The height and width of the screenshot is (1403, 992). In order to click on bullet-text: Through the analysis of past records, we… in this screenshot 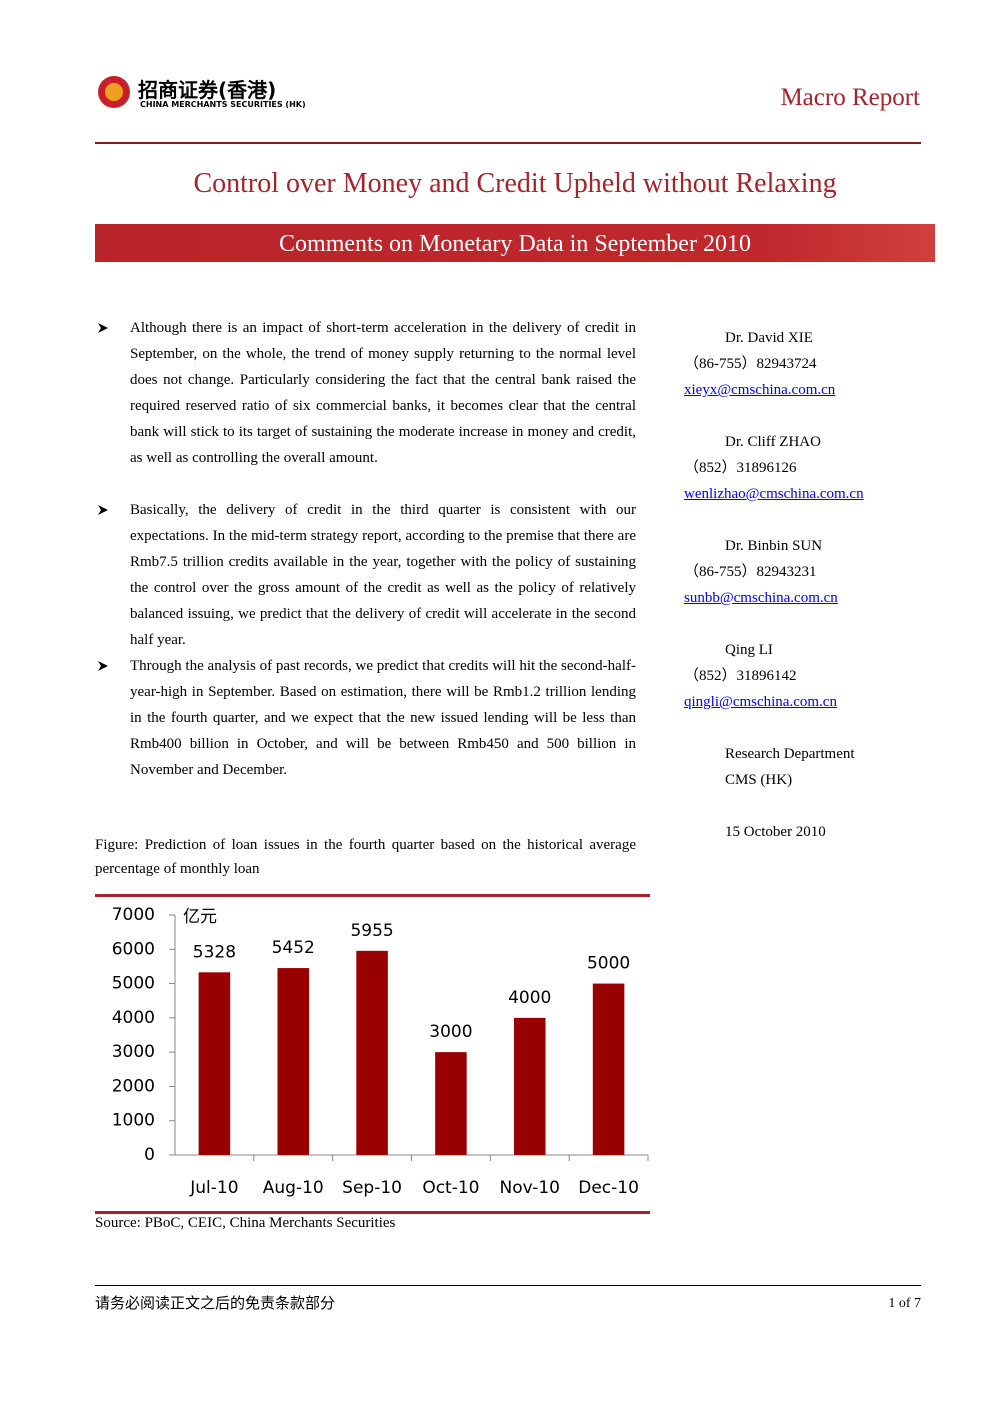, I will do `click(383, 718)`.